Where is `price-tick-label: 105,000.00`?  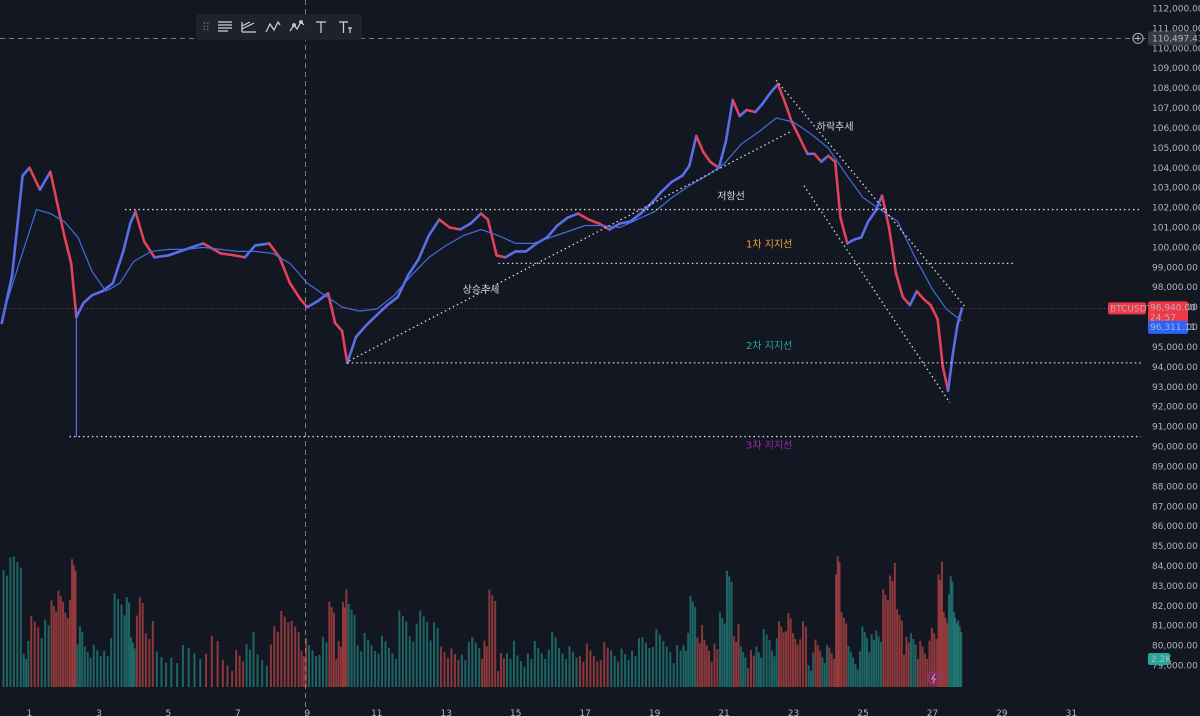 price-tick-label: 105,000.00 is located at coordinates (1176, 149).